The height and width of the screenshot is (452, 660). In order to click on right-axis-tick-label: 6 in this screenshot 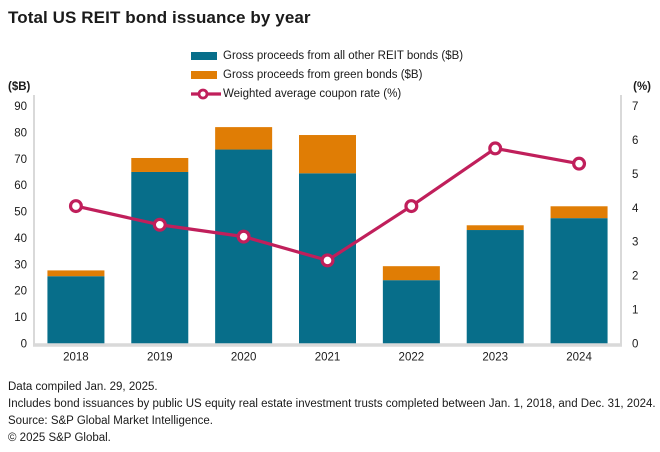, I will do `click(635, 141)`.